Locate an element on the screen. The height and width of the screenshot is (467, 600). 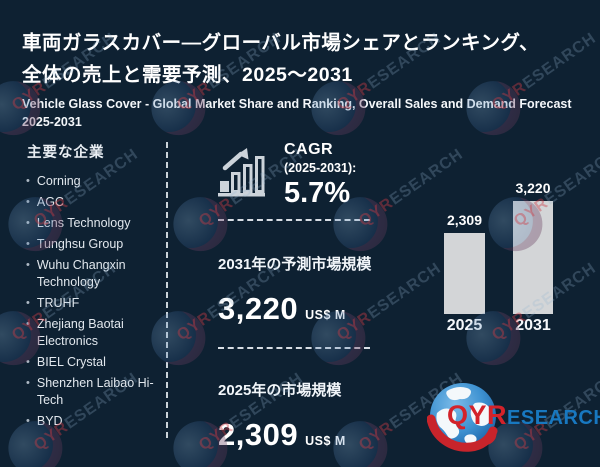
company-name: Corning is located at coordinates (58, 181).